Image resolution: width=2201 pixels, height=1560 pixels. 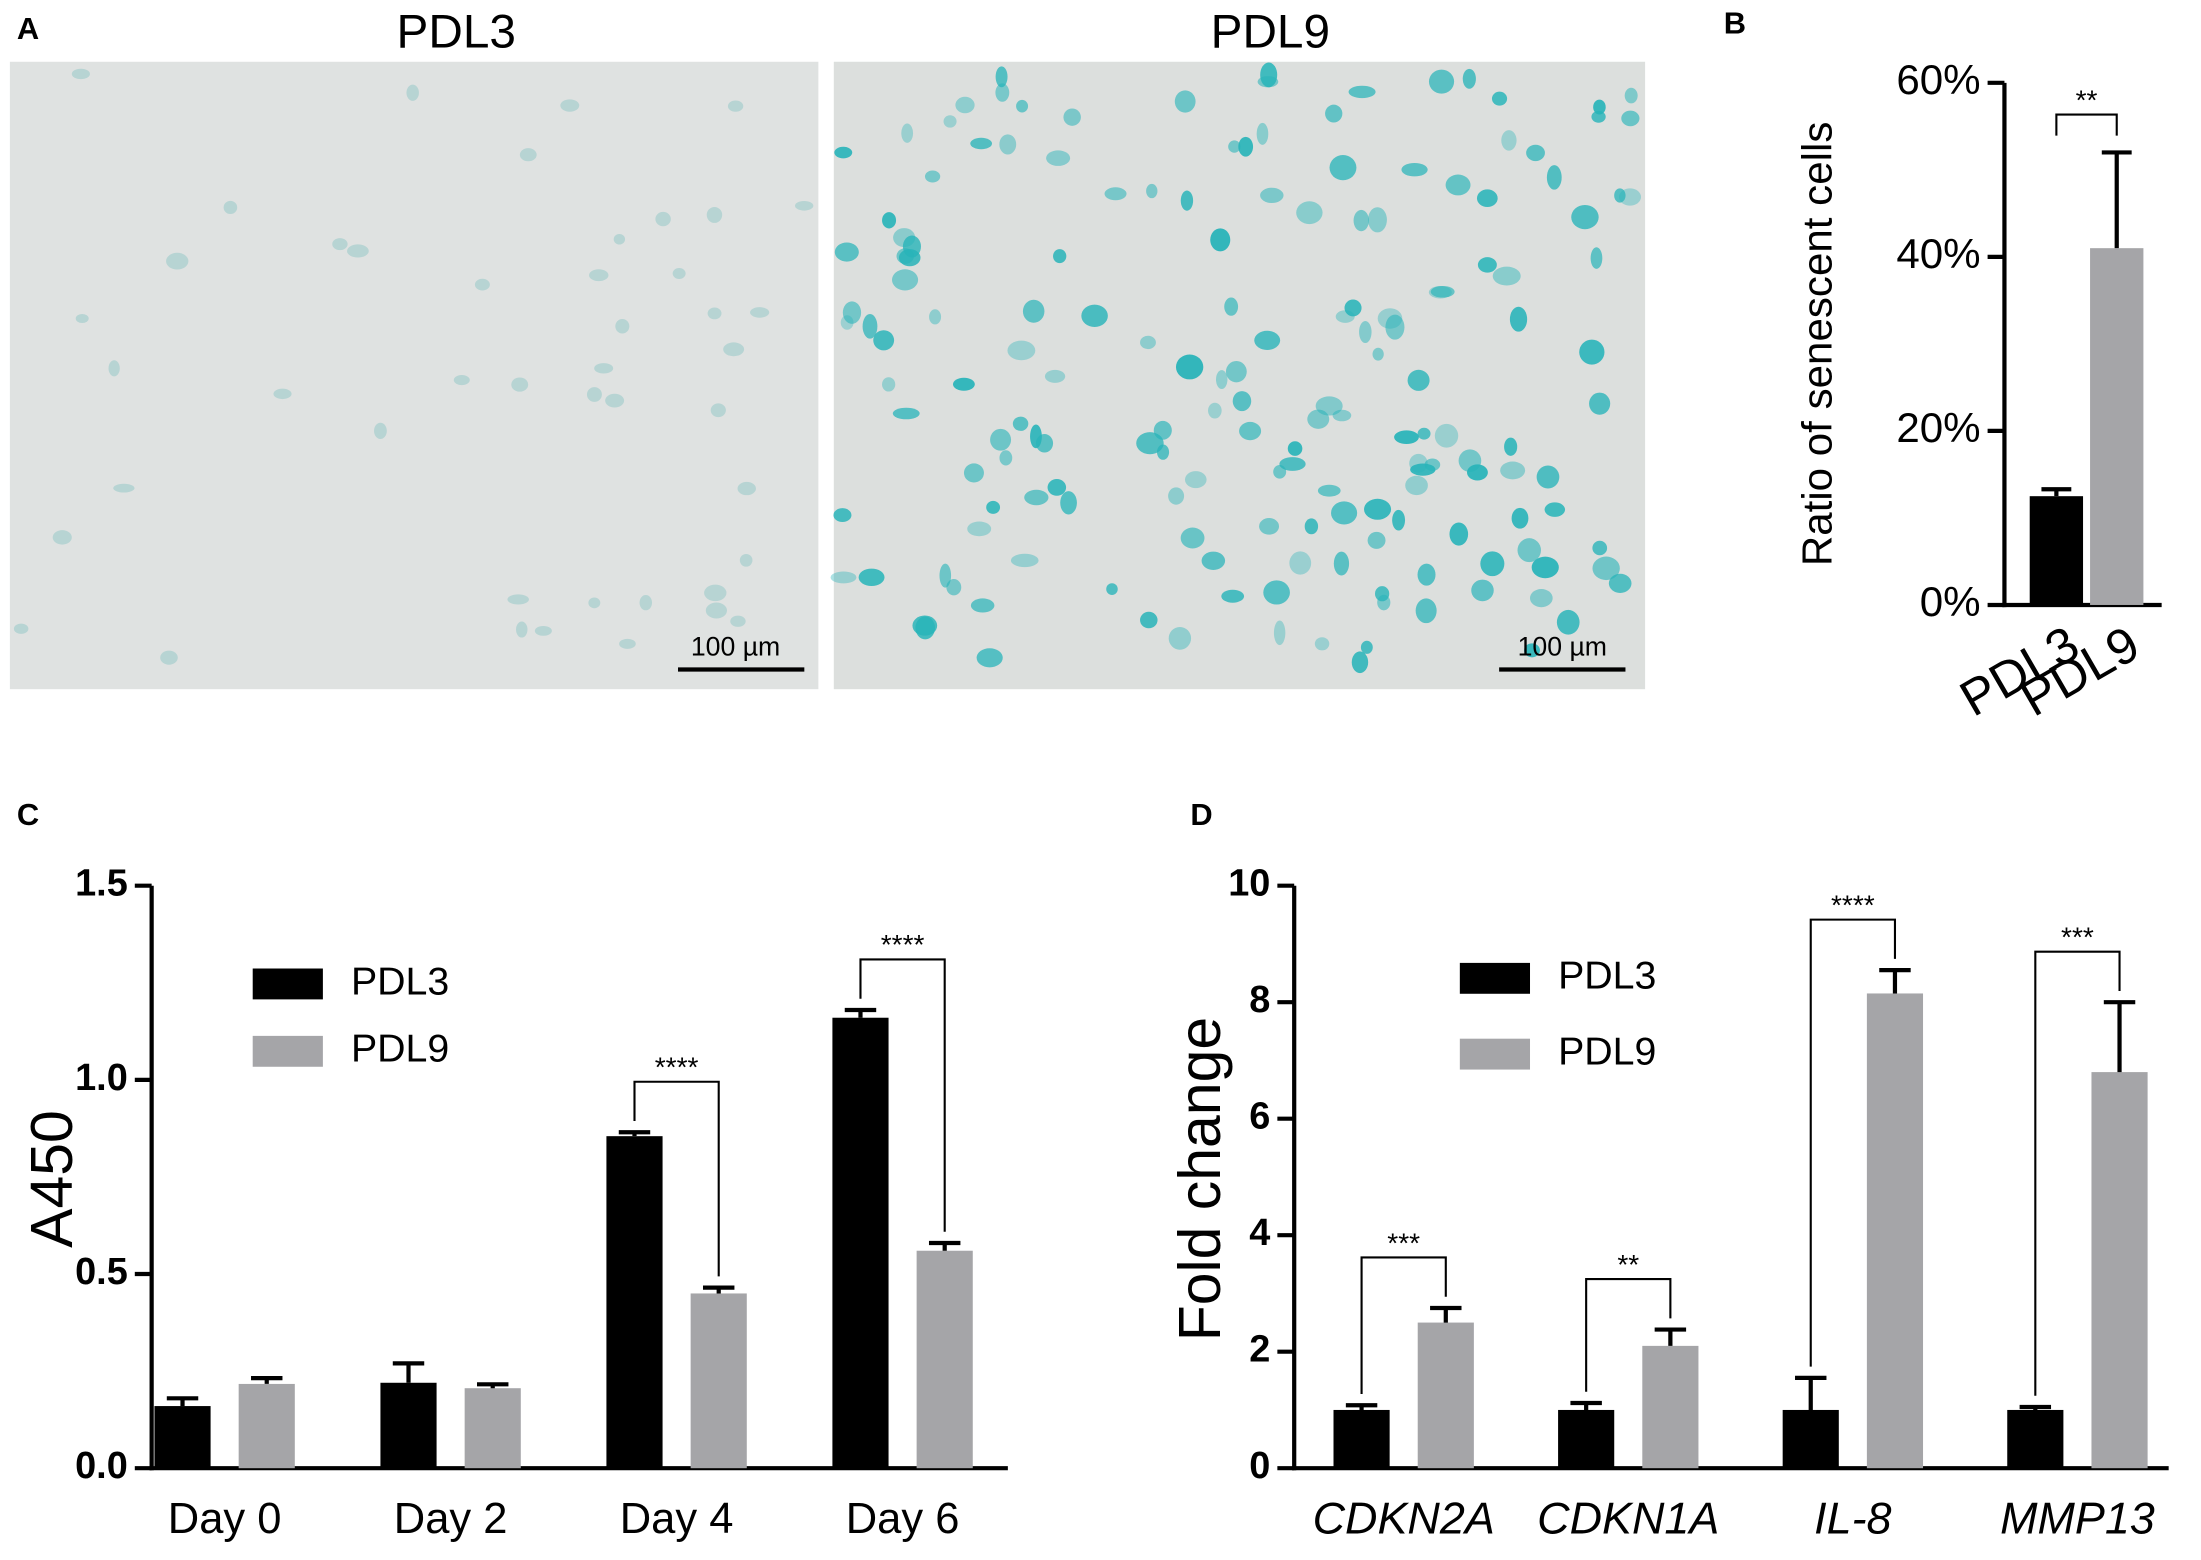 What do you see at coordinates (28, 814) in the screenshot?
I see `panel-label: C` at bounding box center [28, 814].